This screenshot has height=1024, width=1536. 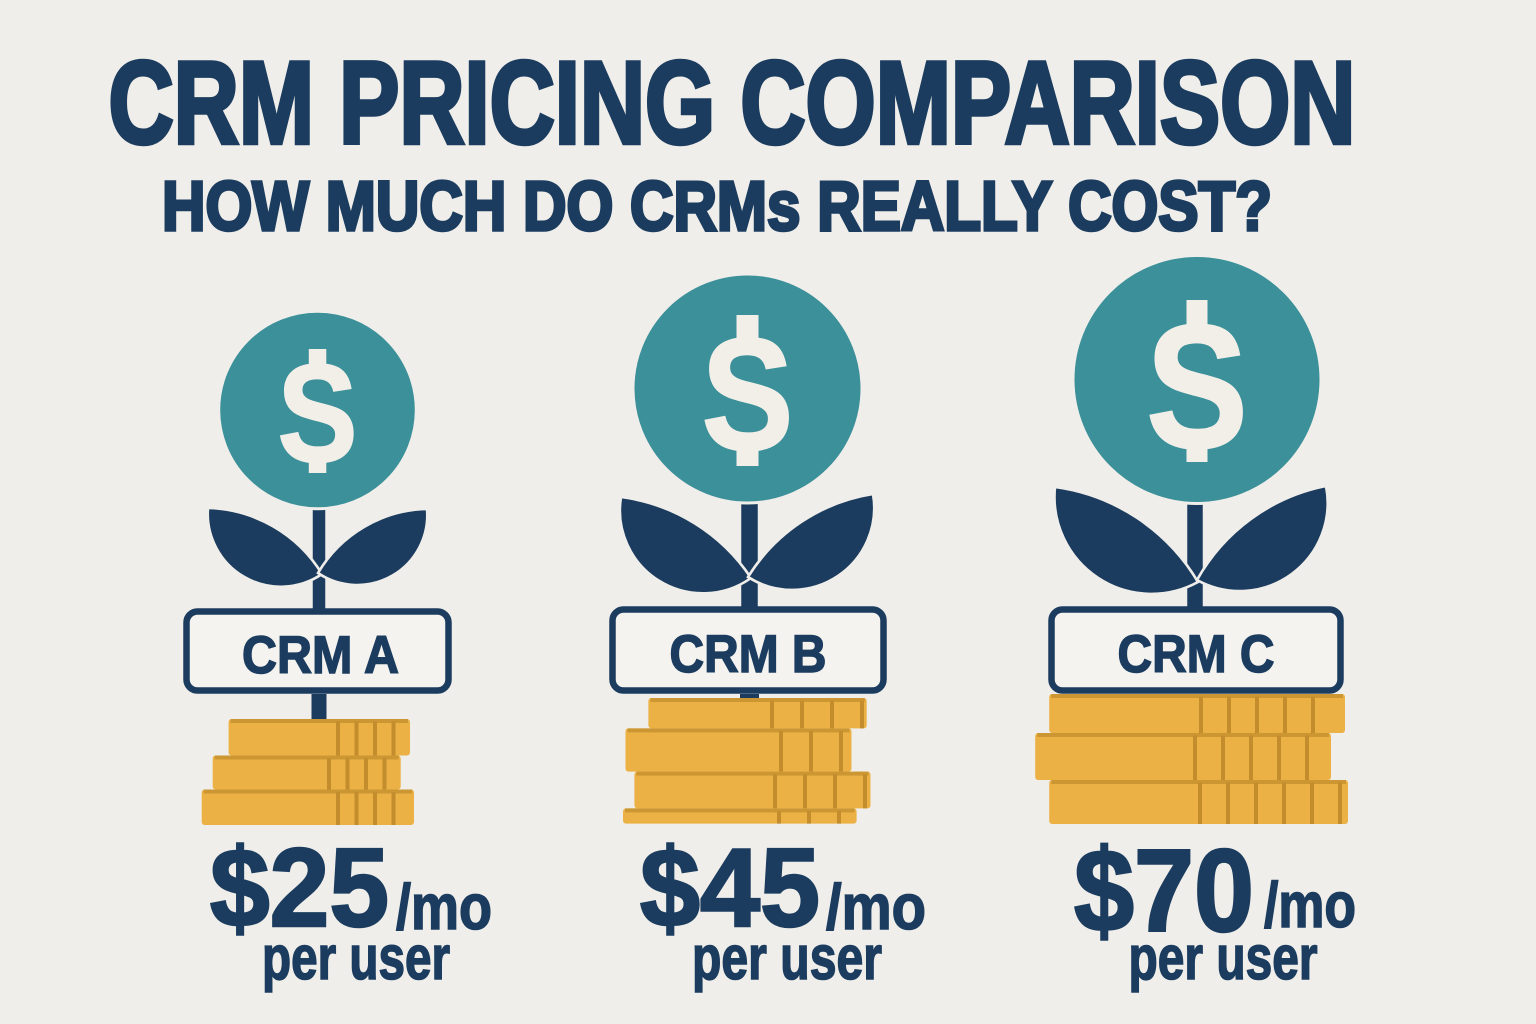 What do you see at coordinates (1164, 890) in the screenshot?
I see `svg-text: $70` at bounding box center [1164, 890].